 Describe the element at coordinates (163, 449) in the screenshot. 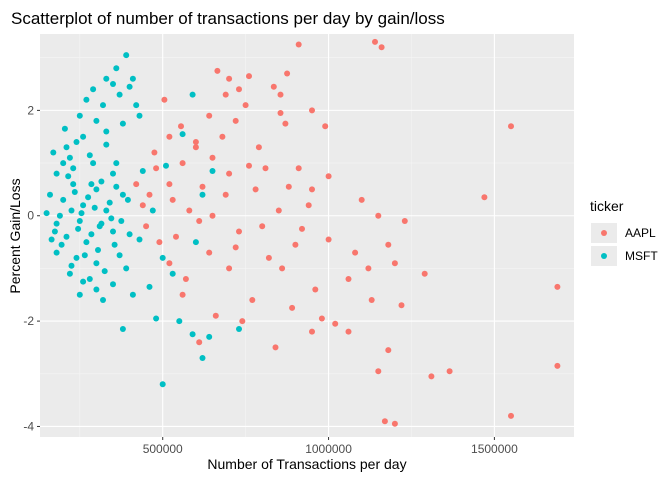

I see `x-tick-label: 500000` at that location.